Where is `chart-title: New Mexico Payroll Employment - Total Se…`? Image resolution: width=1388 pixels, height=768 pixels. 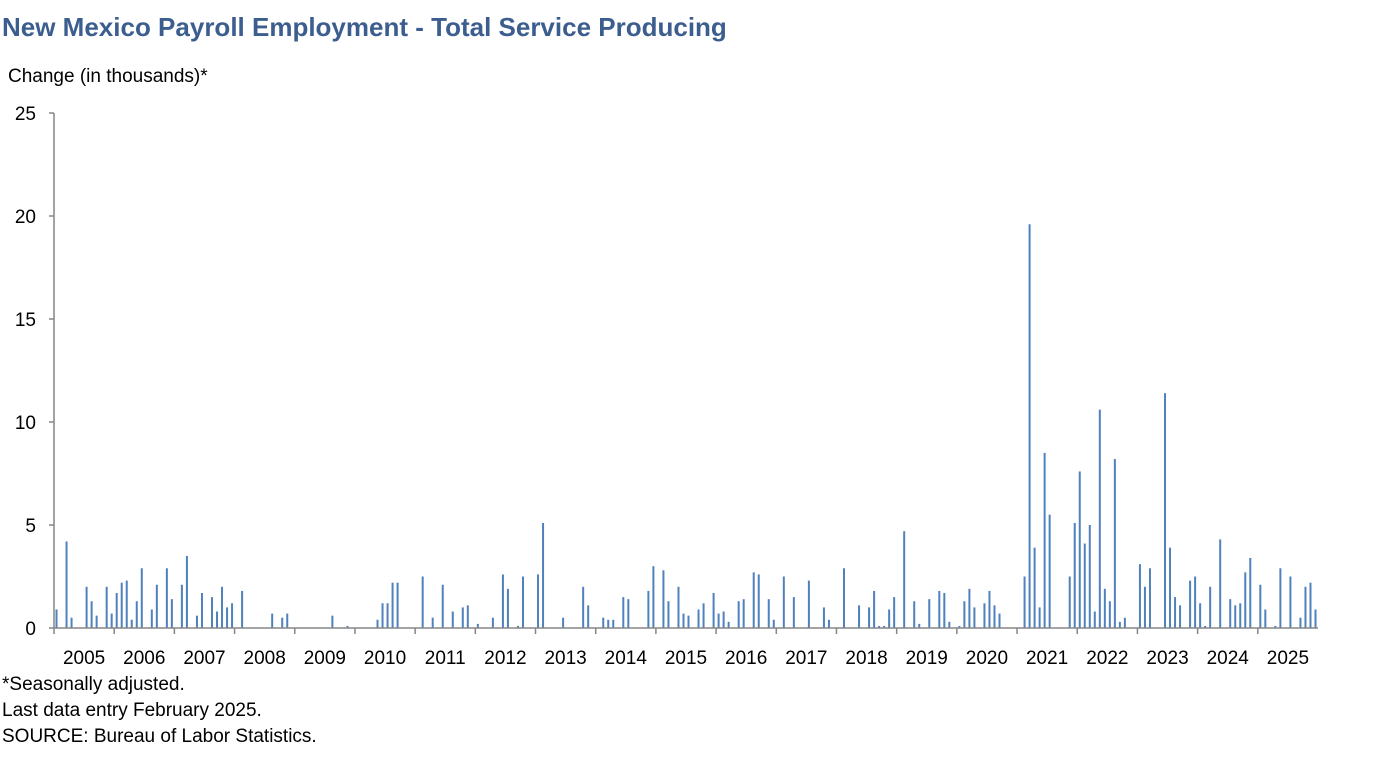
chart-title: New Mexico Payroll Employment - Total Se… is located at coordinates (364, 27).